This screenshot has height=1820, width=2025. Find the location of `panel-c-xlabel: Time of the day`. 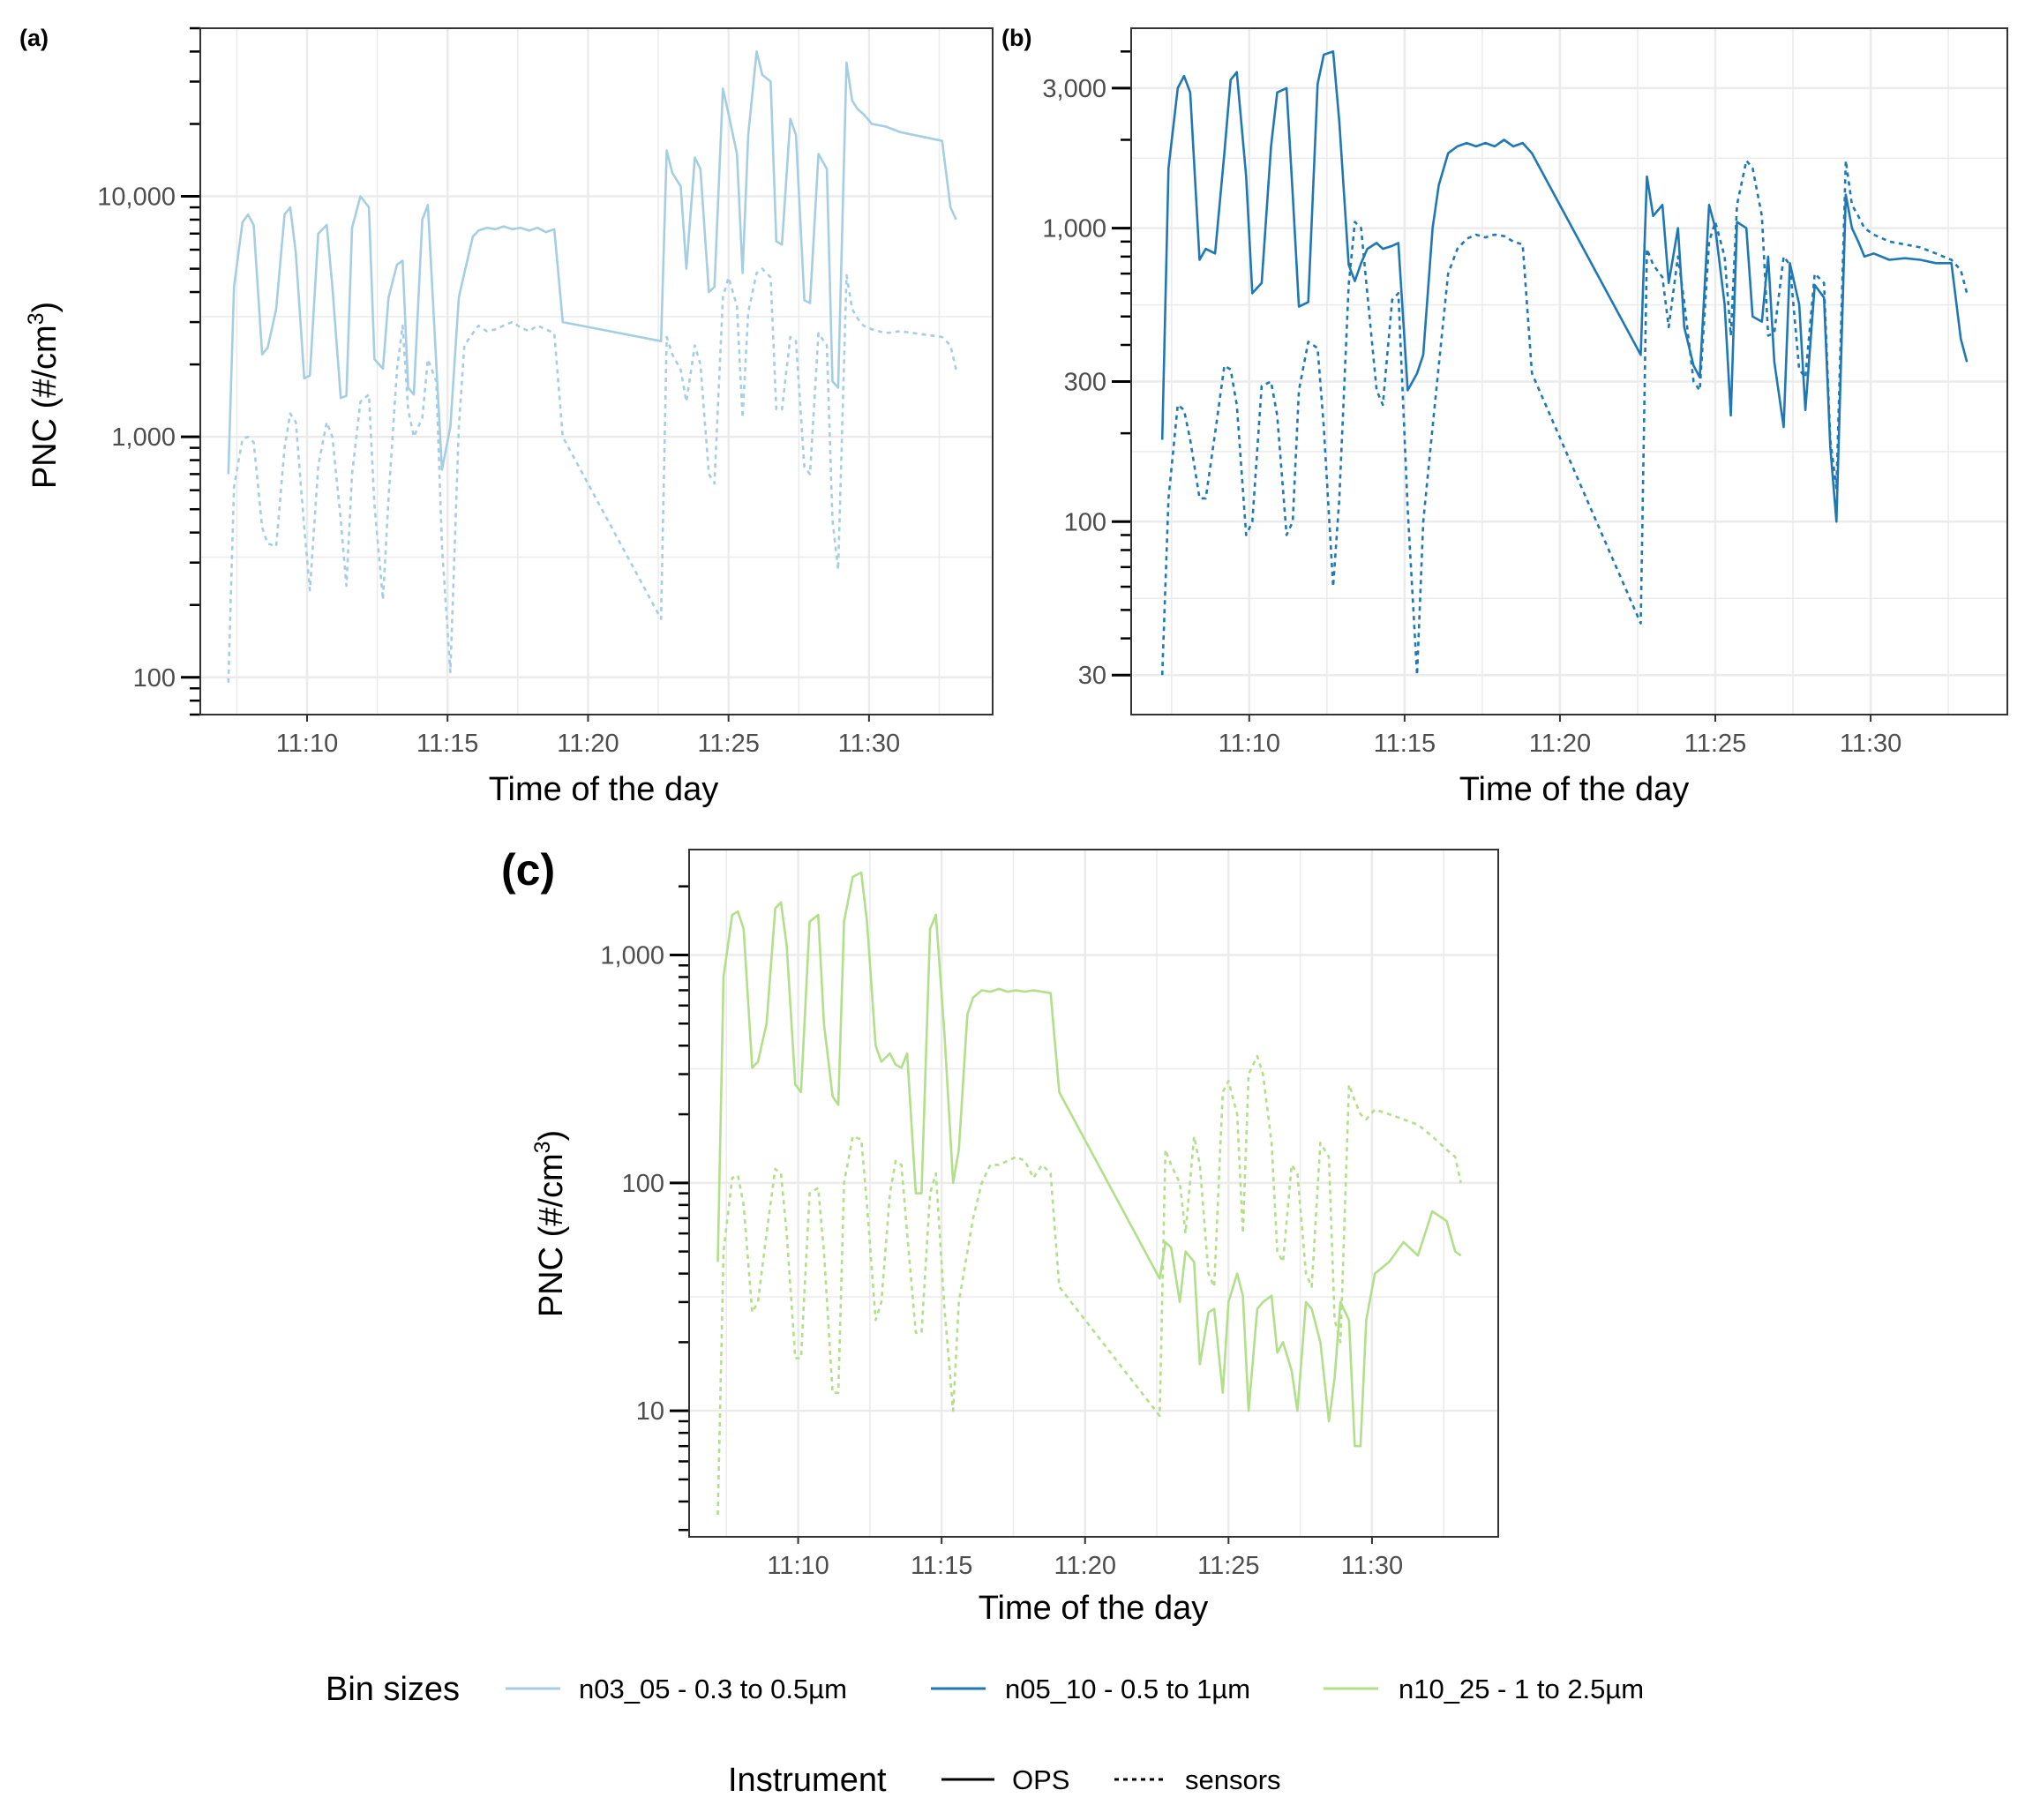

panel-c-xlabel: Time of the day is located at coordinates (1094, 1608).